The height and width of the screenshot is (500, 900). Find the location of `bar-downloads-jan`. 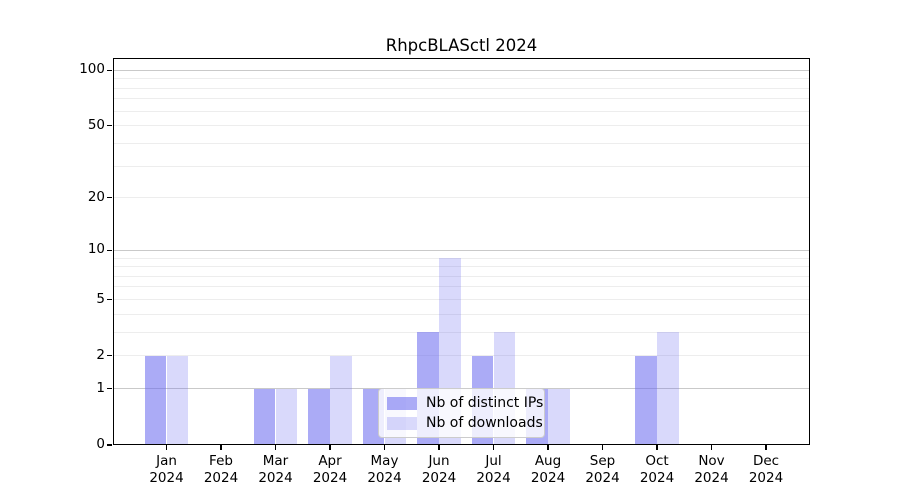

bar-downloads-jan is located at coordinates (177, 400).